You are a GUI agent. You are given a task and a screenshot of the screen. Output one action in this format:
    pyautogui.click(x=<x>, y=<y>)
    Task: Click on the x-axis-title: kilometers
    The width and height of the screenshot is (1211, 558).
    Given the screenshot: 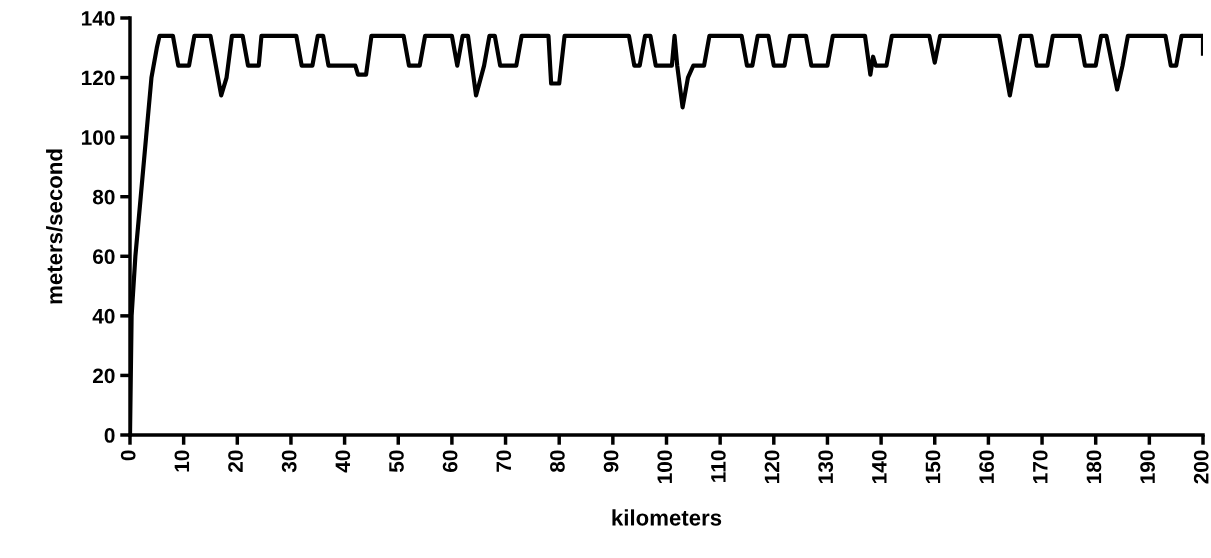 What is the action you would take?
    pyautogui.click(x=667, y=517)
    